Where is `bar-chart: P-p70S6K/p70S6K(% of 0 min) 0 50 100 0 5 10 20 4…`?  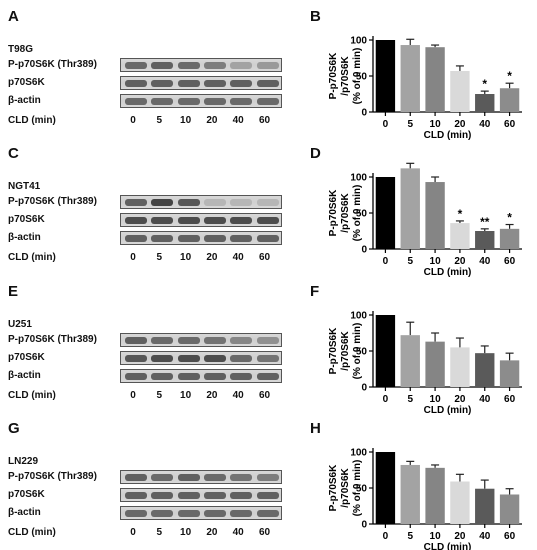 bar-chart: P-p70S6K/p70S6K(% of 0 min) 0 50 100 0 5 10 20 4… is located at coordinates (425, 363).